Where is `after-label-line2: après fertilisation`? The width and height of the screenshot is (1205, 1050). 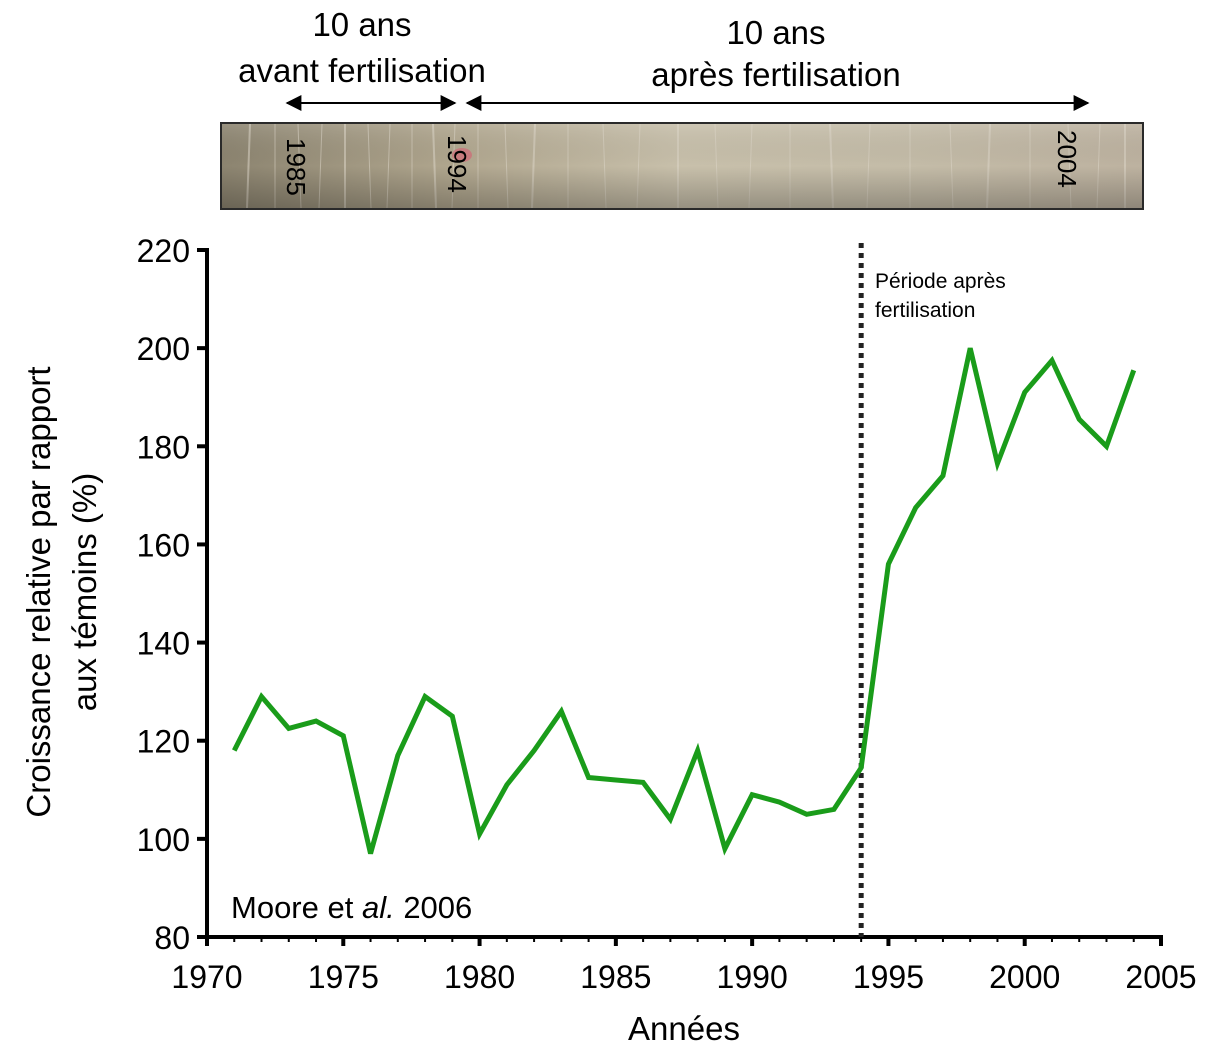 after-label-line2: après fertilisation is located at coordinates (775, 74).